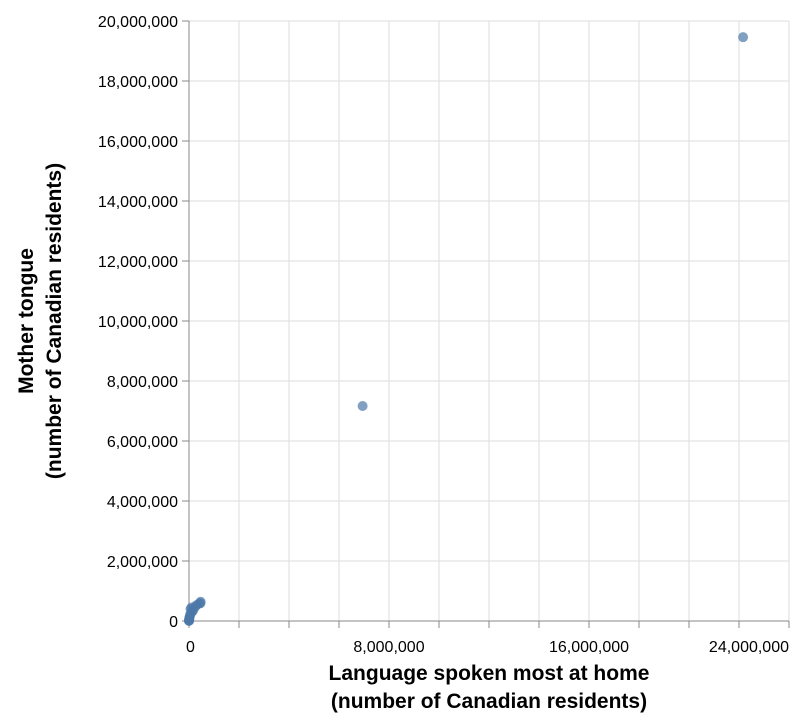 This screenshot has width=800, height=722. I want to click on x-axis-ticks: 0 8,000,000 16,000,000 24,000,000, so click(488, 638).